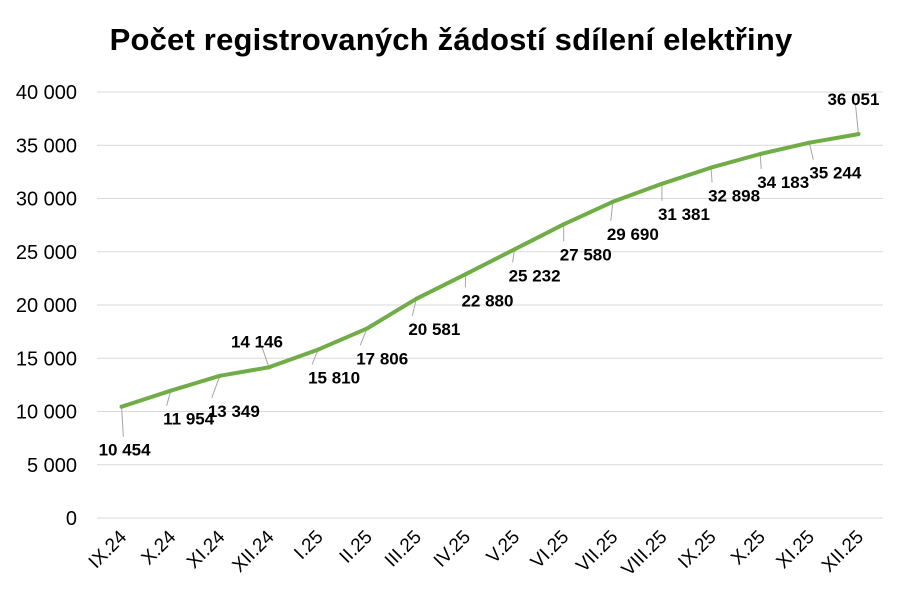 This screenshot has height=608, width=902. I want to click on x-tick-label: VI.25, so click(550, 550).